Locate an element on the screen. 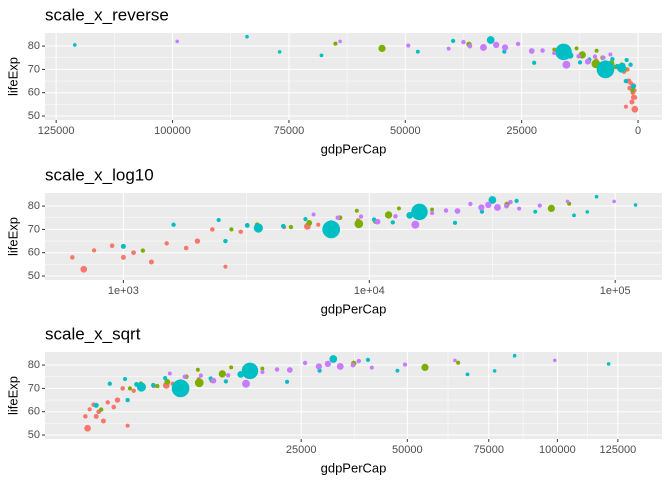  chart-title: scale_x_reverse is located at coordinates (107, 14).